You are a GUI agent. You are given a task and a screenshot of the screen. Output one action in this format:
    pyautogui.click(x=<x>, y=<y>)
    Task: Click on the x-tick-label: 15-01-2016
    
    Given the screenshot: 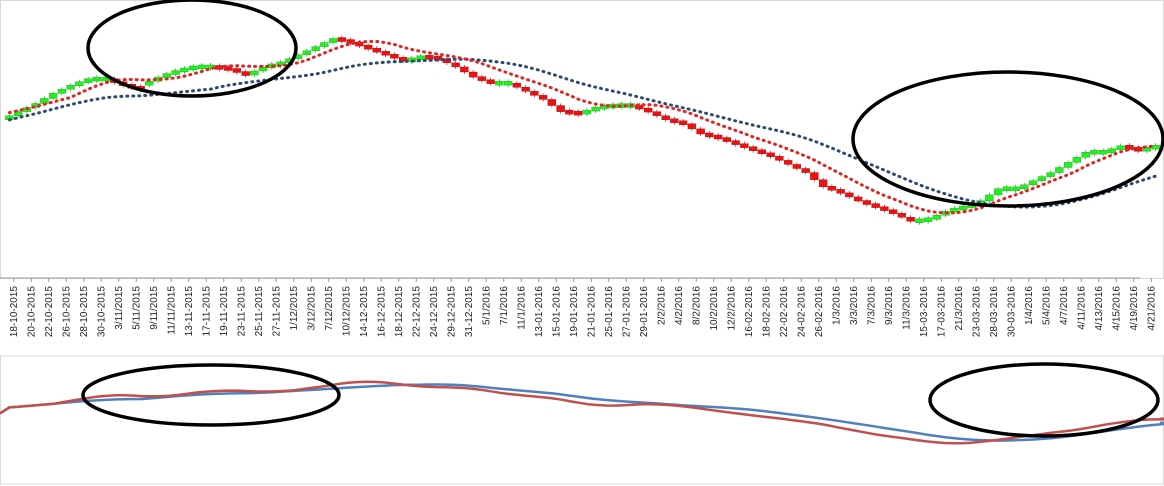 What is the action you would take?
    pyautogui.click(x=556, y=312)
    